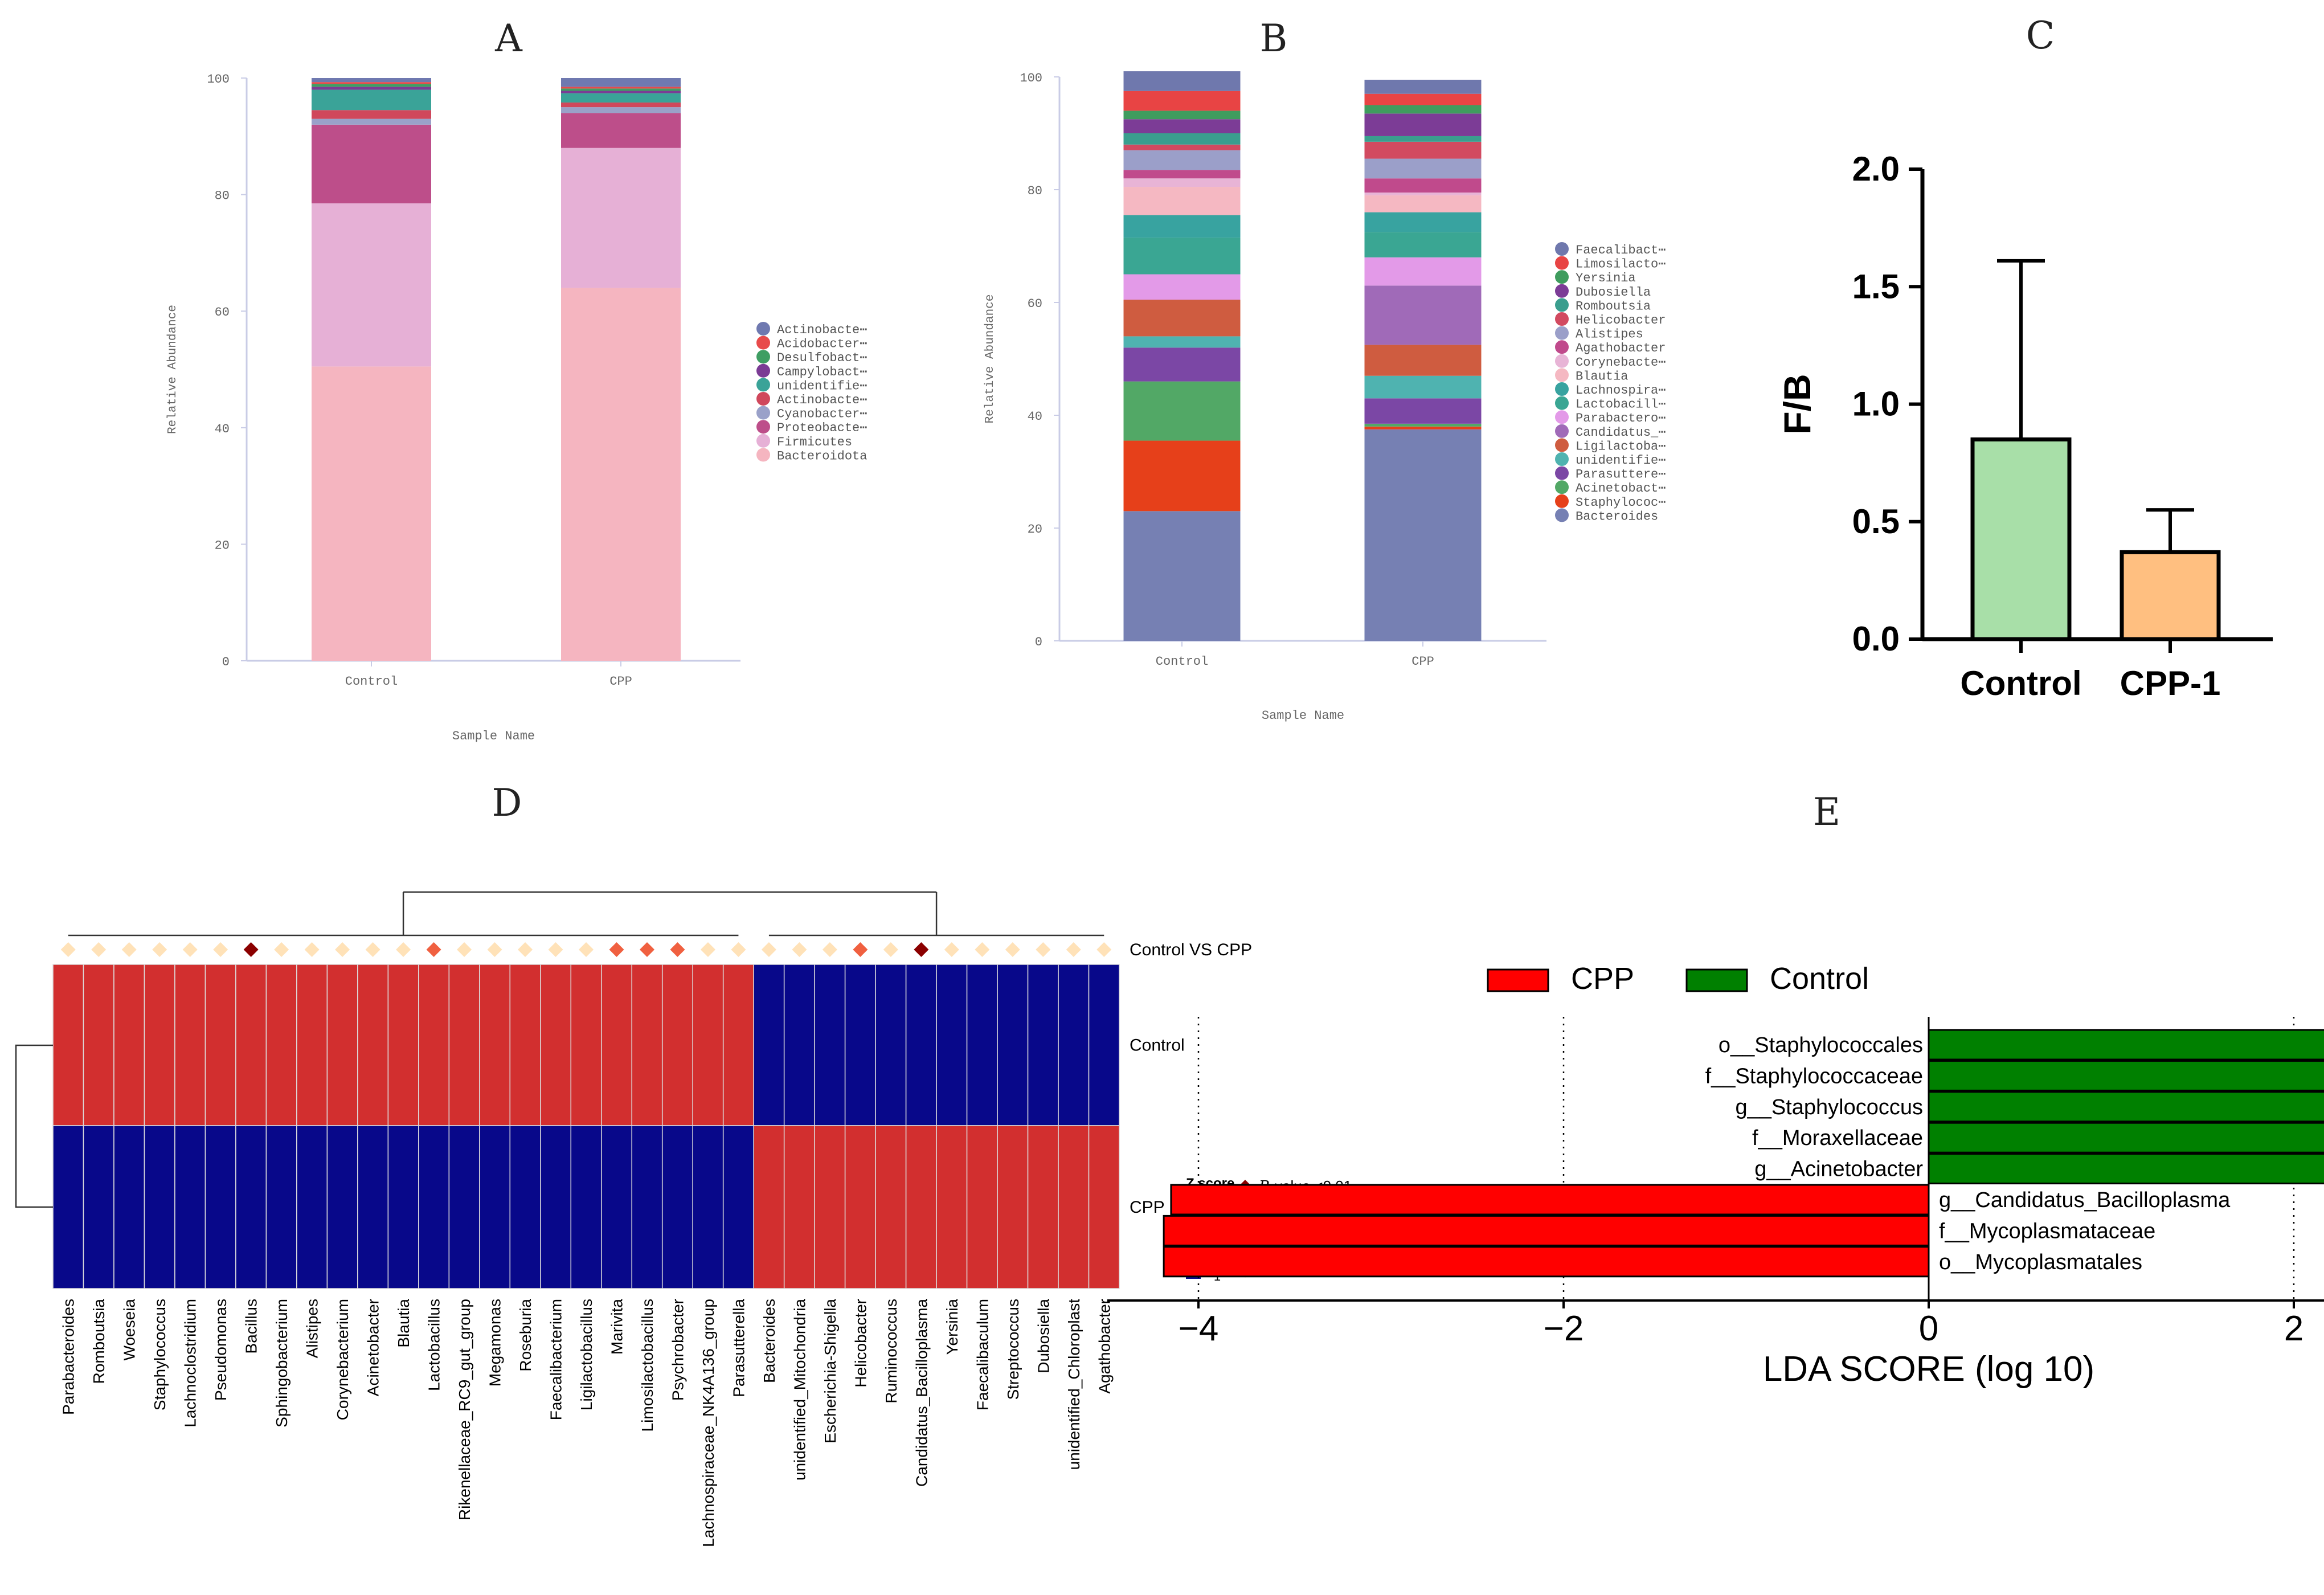  What do you see at coordinates (1621, 446) in the screenshot?
I see `legend-label: Ligilactoba⋯` at bounding box center [1621, 446].